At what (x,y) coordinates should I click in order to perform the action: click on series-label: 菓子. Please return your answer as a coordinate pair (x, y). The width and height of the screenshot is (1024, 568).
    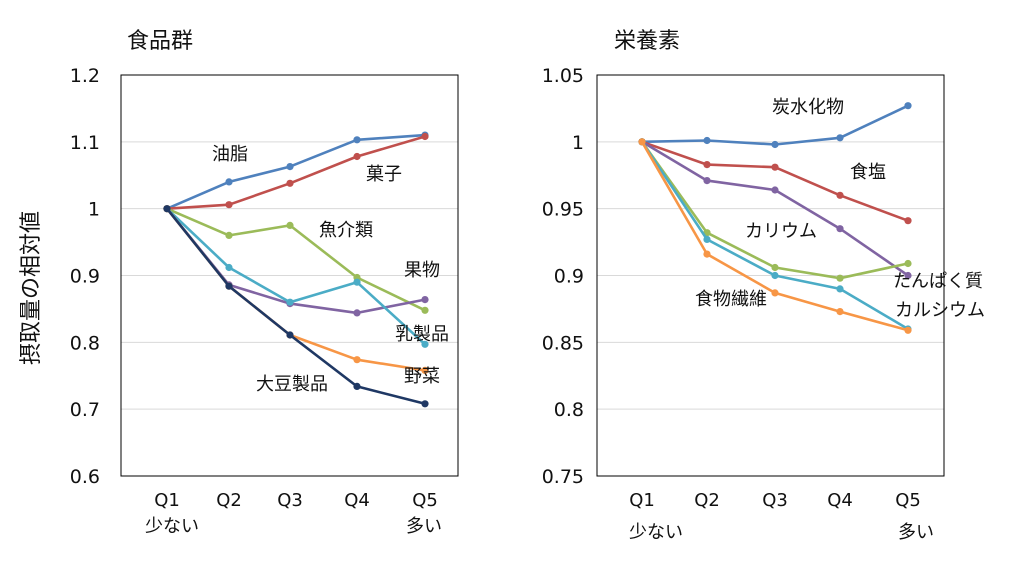
    Looking at the image, I should click on (384, 174).